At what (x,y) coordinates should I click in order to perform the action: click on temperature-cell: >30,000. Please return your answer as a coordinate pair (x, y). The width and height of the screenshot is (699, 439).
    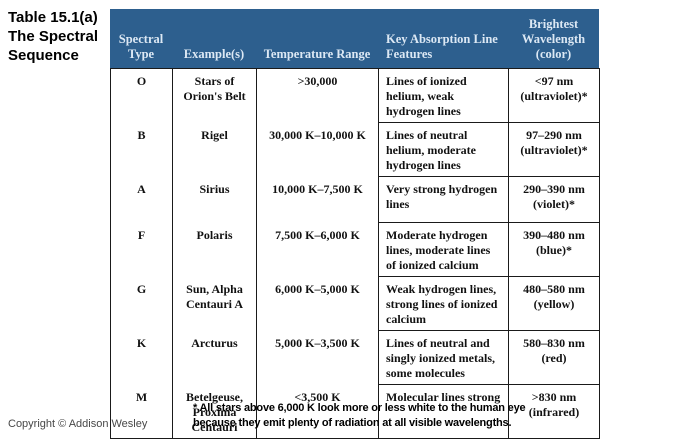
    Looking at the image, I should click on (317, 95).